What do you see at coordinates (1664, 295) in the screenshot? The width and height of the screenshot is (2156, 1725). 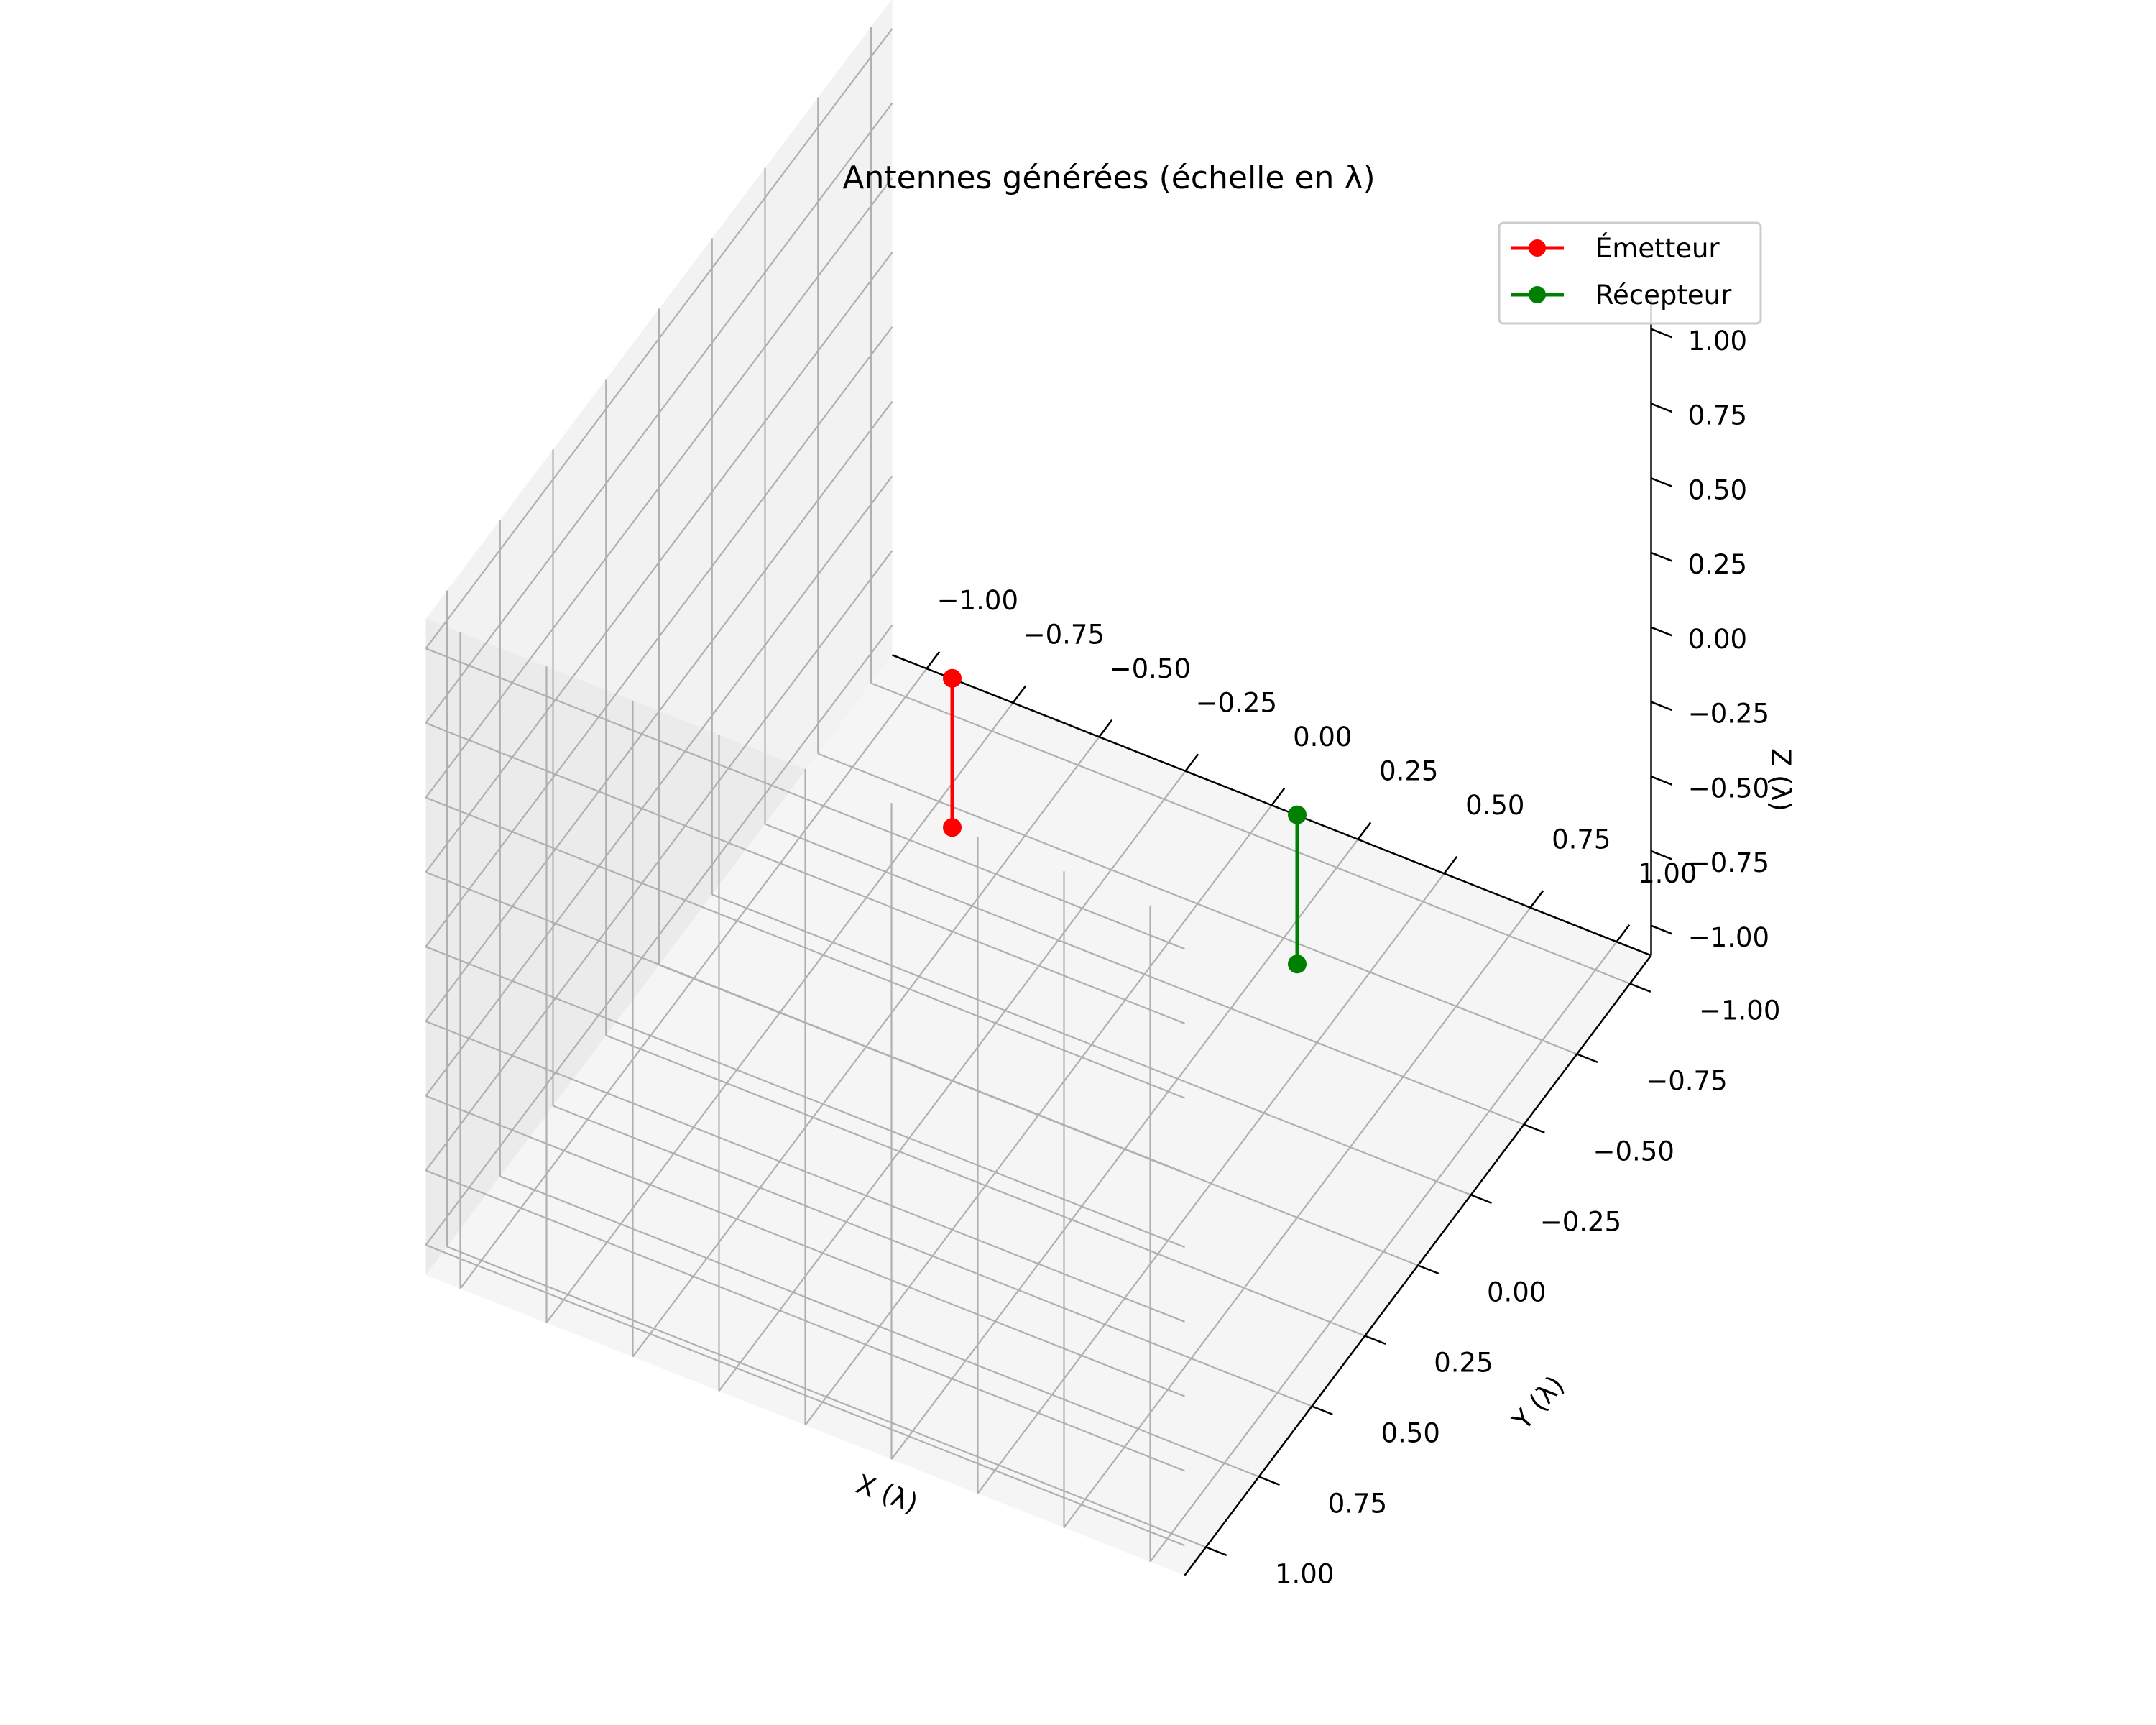 I see `legend-label-recepteur: Récepteur` at bounding box center [1664, 295].